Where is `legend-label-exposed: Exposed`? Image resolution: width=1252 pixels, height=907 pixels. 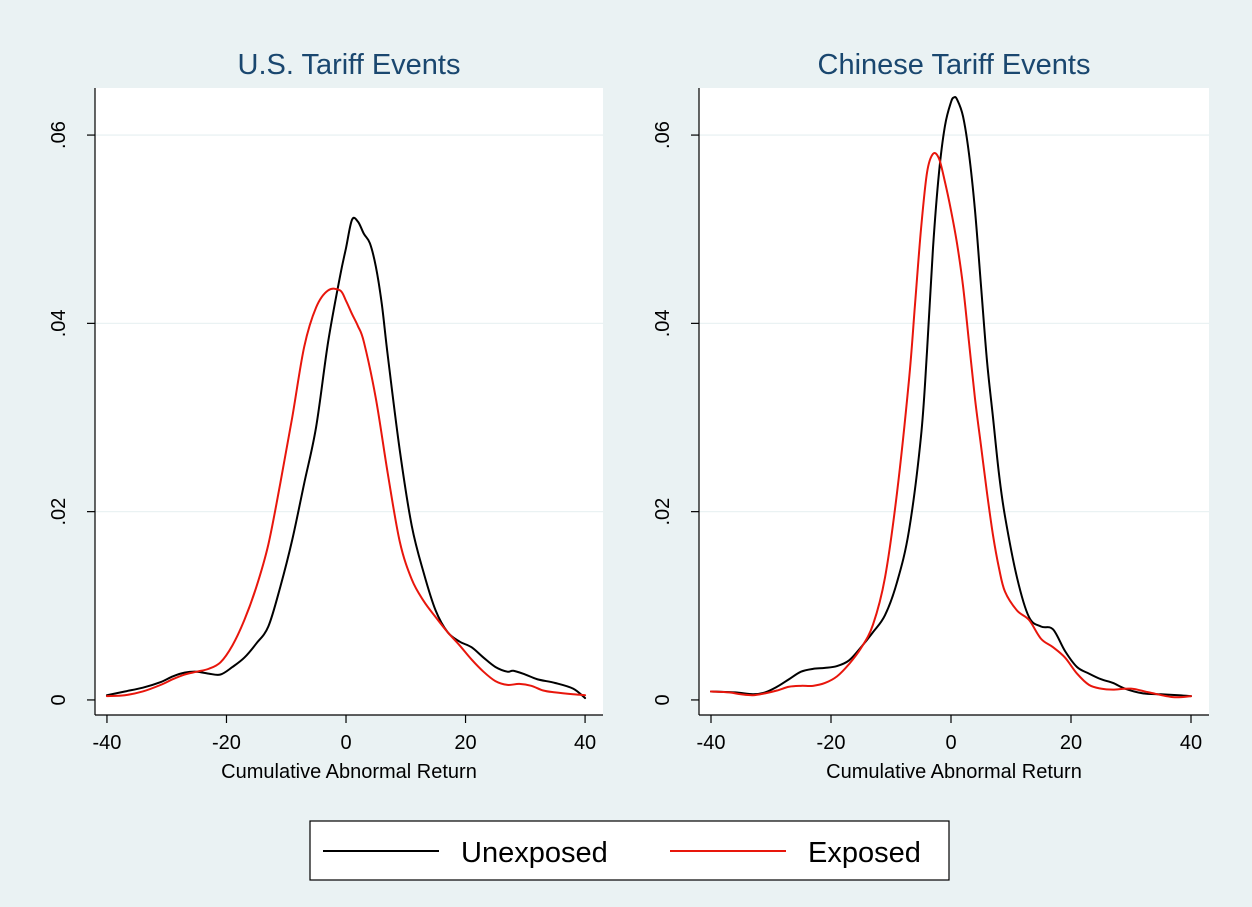
legend-label-exposed: Exposed is located at coordinates (864, 853).